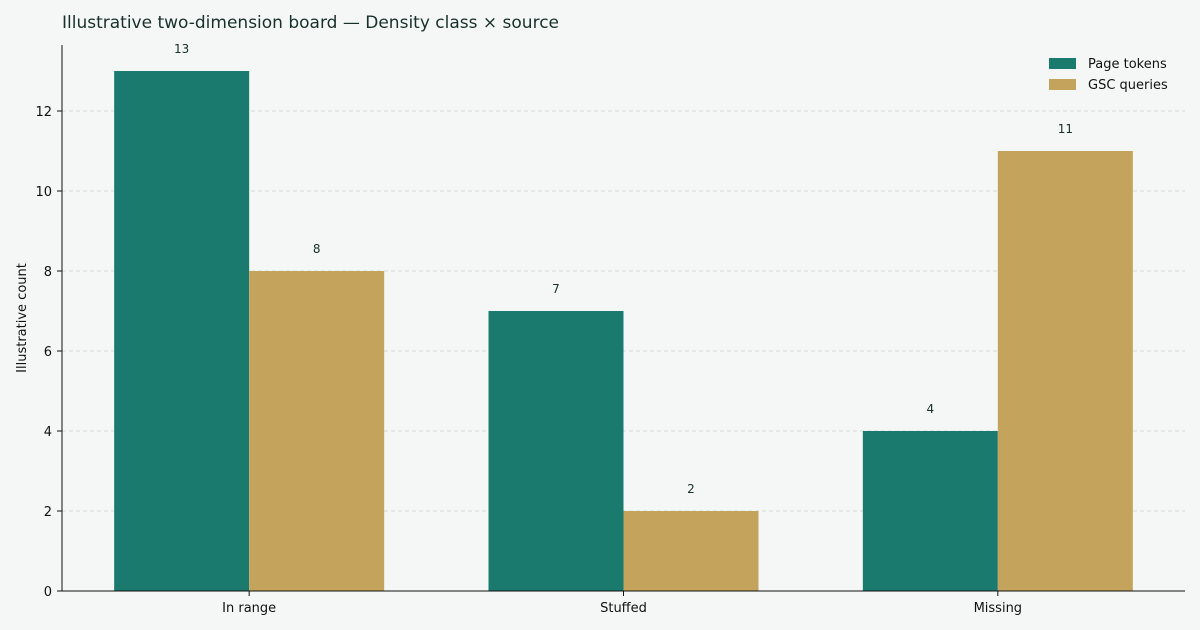  What do you see at coordinates (43, 112) in the screenshot?
I see `y-tick-label: 12` at bounding box center [43, 112].